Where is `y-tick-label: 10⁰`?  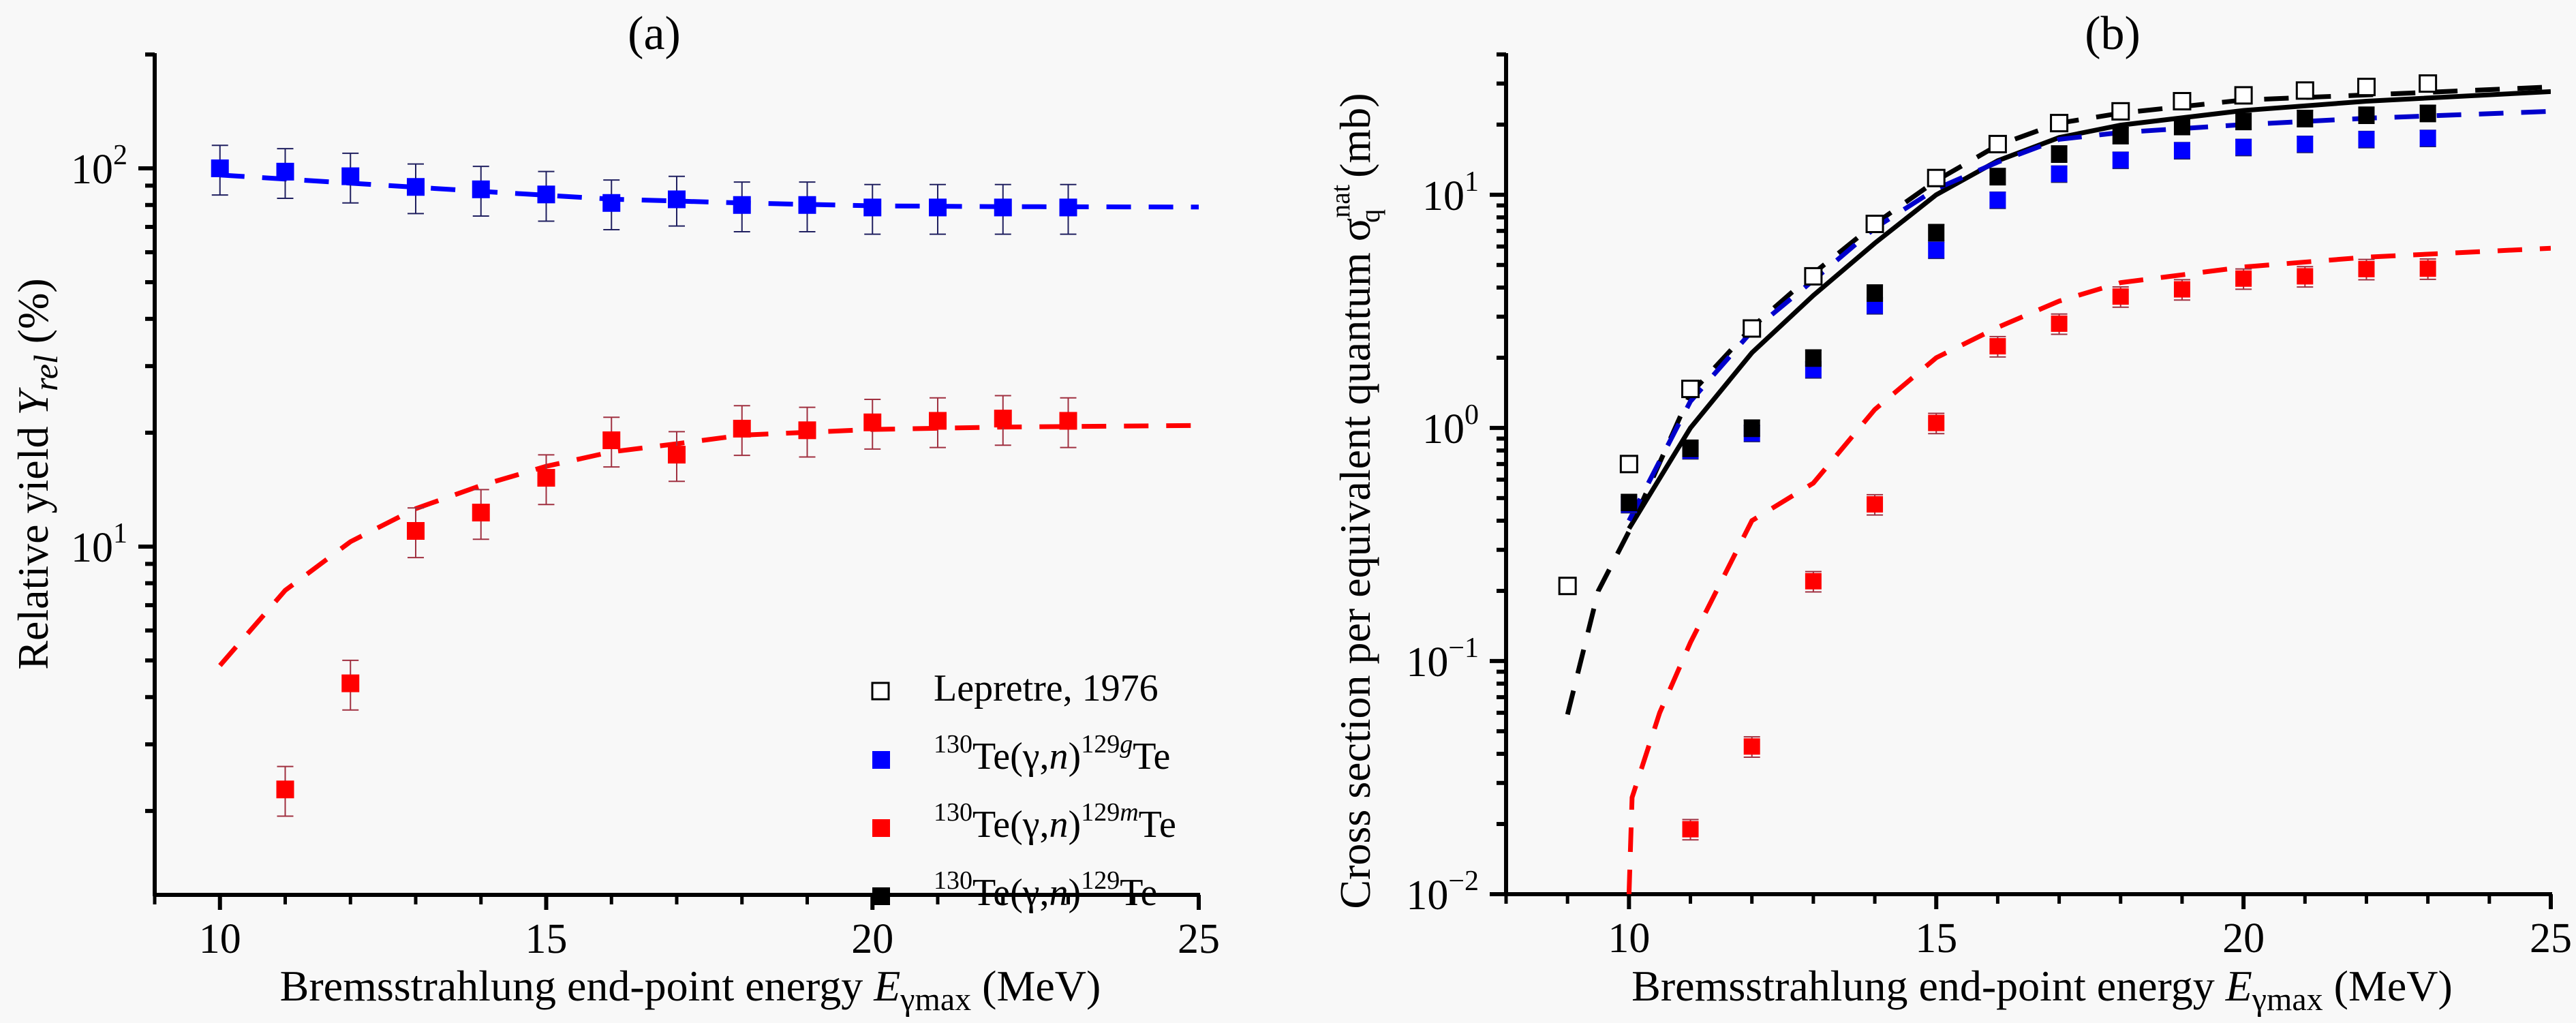 y-tick-label: 10⁰ is located at coordinates (1451, 426).